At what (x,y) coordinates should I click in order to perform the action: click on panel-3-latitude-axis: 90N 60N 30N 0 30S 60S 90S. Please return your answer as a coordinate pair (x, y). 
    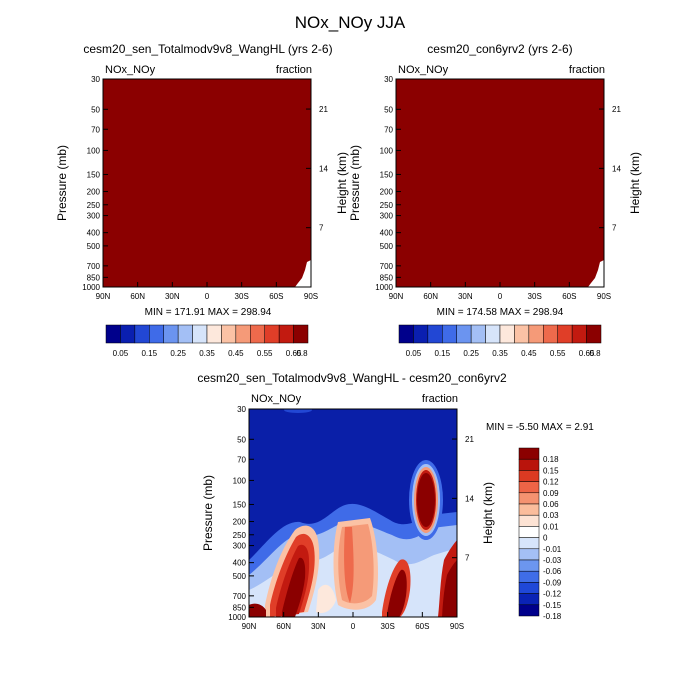
    Looking at the image, I should click on (353, 621).